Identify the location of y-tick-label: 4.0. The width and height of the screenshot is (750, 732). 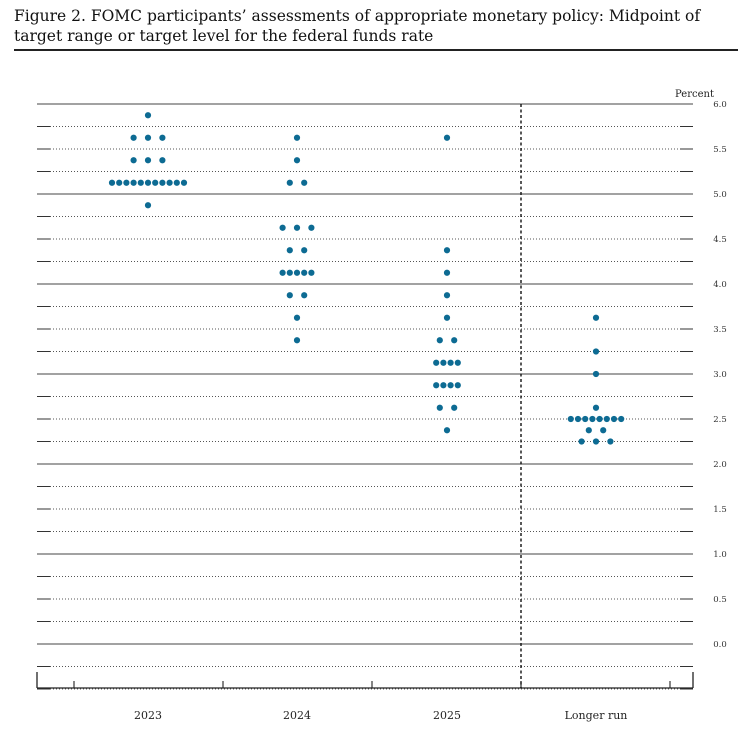
(720, 285).